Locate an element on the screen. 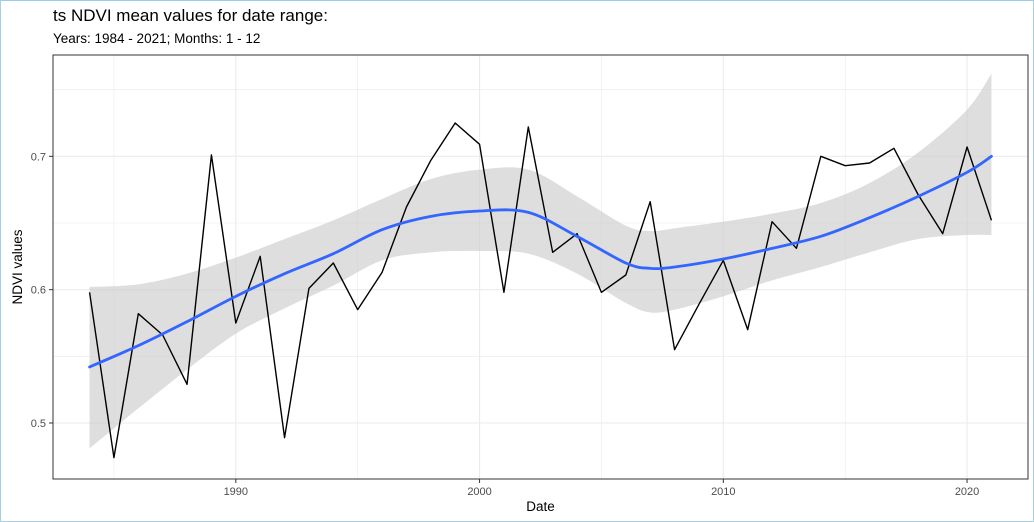 Image resolution: width=1034 pixels, height=522 pixels. chart-title: ts NDVI mean values for date range: is located at coordinates (190, 15).